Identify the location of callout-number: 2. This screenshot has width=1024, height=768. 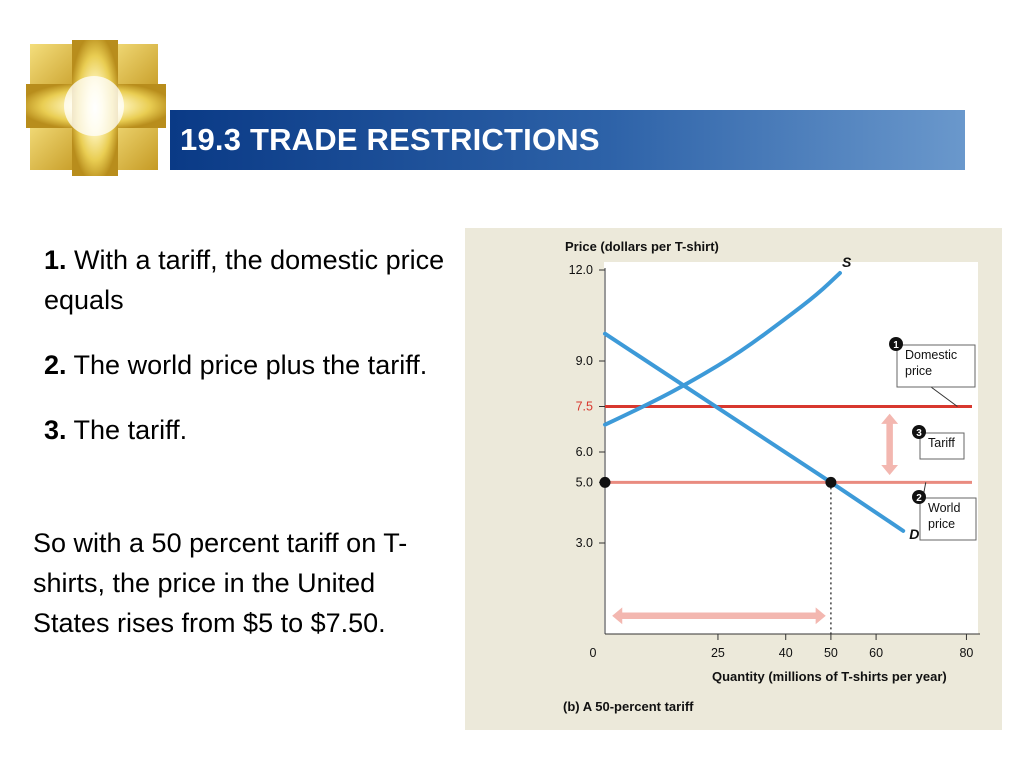
(919, 498).